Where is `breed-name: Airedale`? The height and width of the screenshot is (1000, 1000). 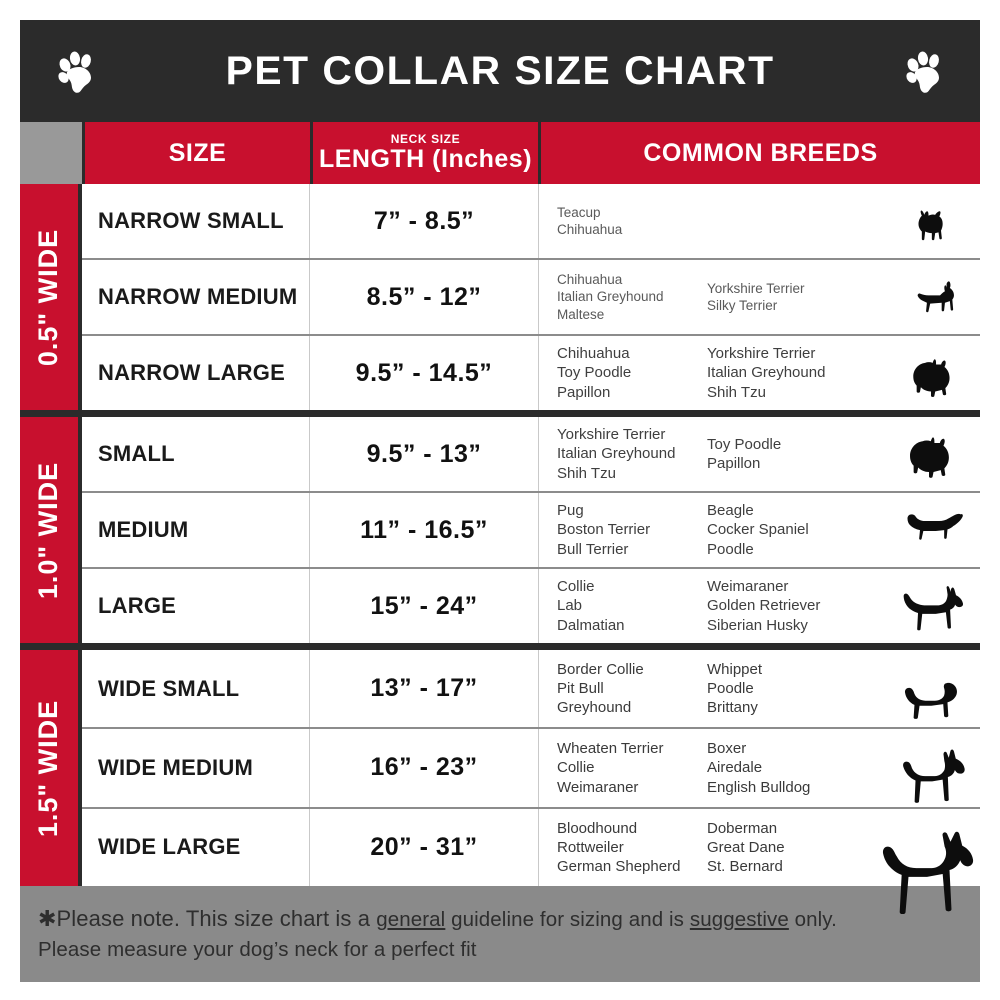
breed-name: Airedale is located at coordinates (735, 768).